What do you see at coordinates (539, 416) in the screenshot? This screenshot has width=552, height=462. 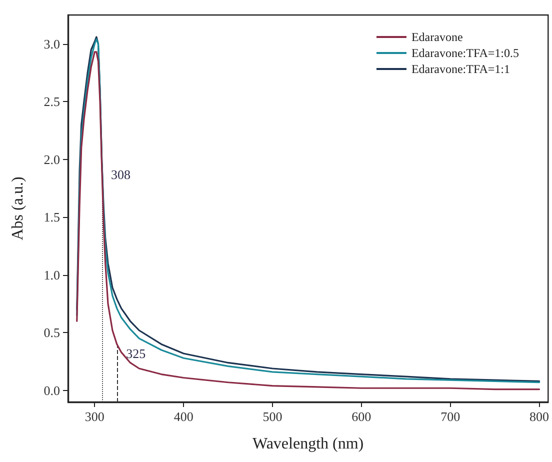 I see `x-tick-label: 800` at bounding box center [539, 416].